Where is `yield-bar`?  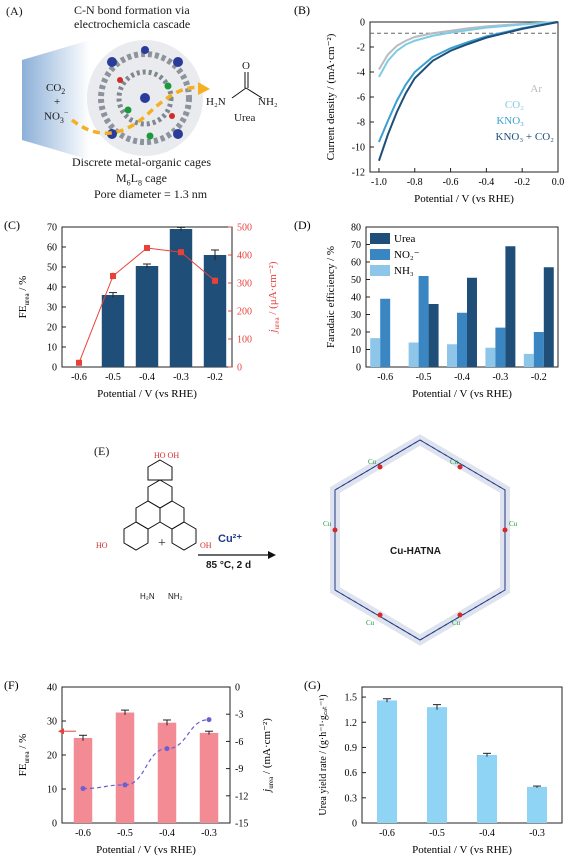
yield-bar is located at coordinates (437, 765).